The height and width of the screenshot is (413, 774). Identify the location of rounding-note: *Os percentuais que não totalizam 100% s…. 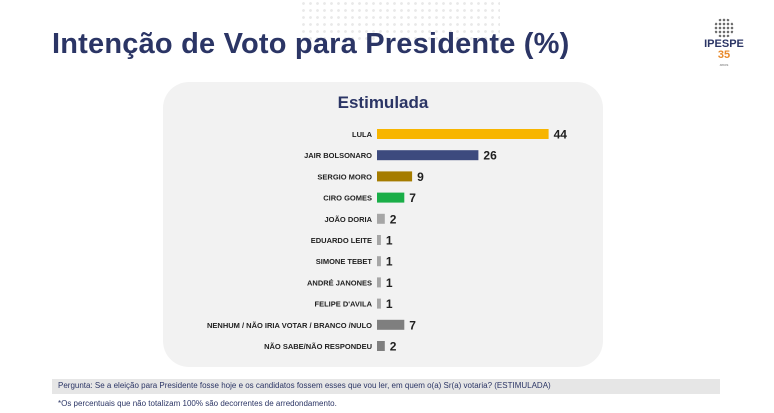
(197, 403).